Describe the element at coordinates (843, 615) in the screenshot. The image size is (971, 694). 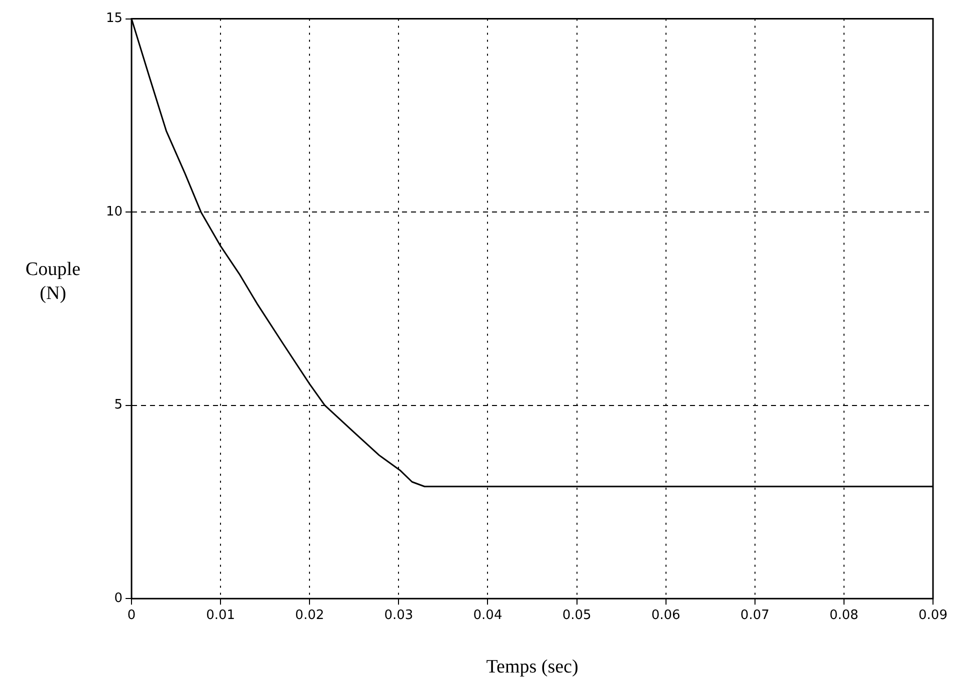
I see `x-tick-label: 0.08` at that location.